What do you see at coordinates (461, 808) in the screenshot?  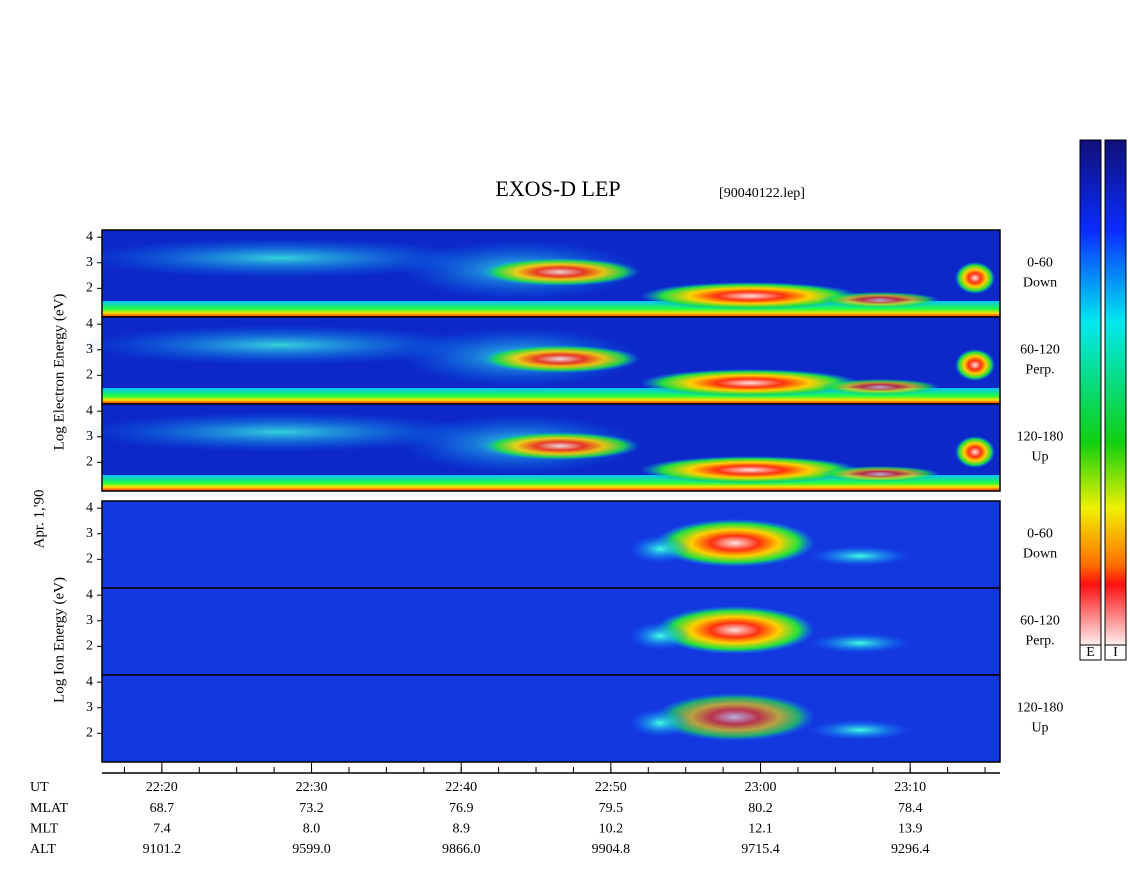 I see `ephemeris-value: 76.9` at bounding box center [461, 808].